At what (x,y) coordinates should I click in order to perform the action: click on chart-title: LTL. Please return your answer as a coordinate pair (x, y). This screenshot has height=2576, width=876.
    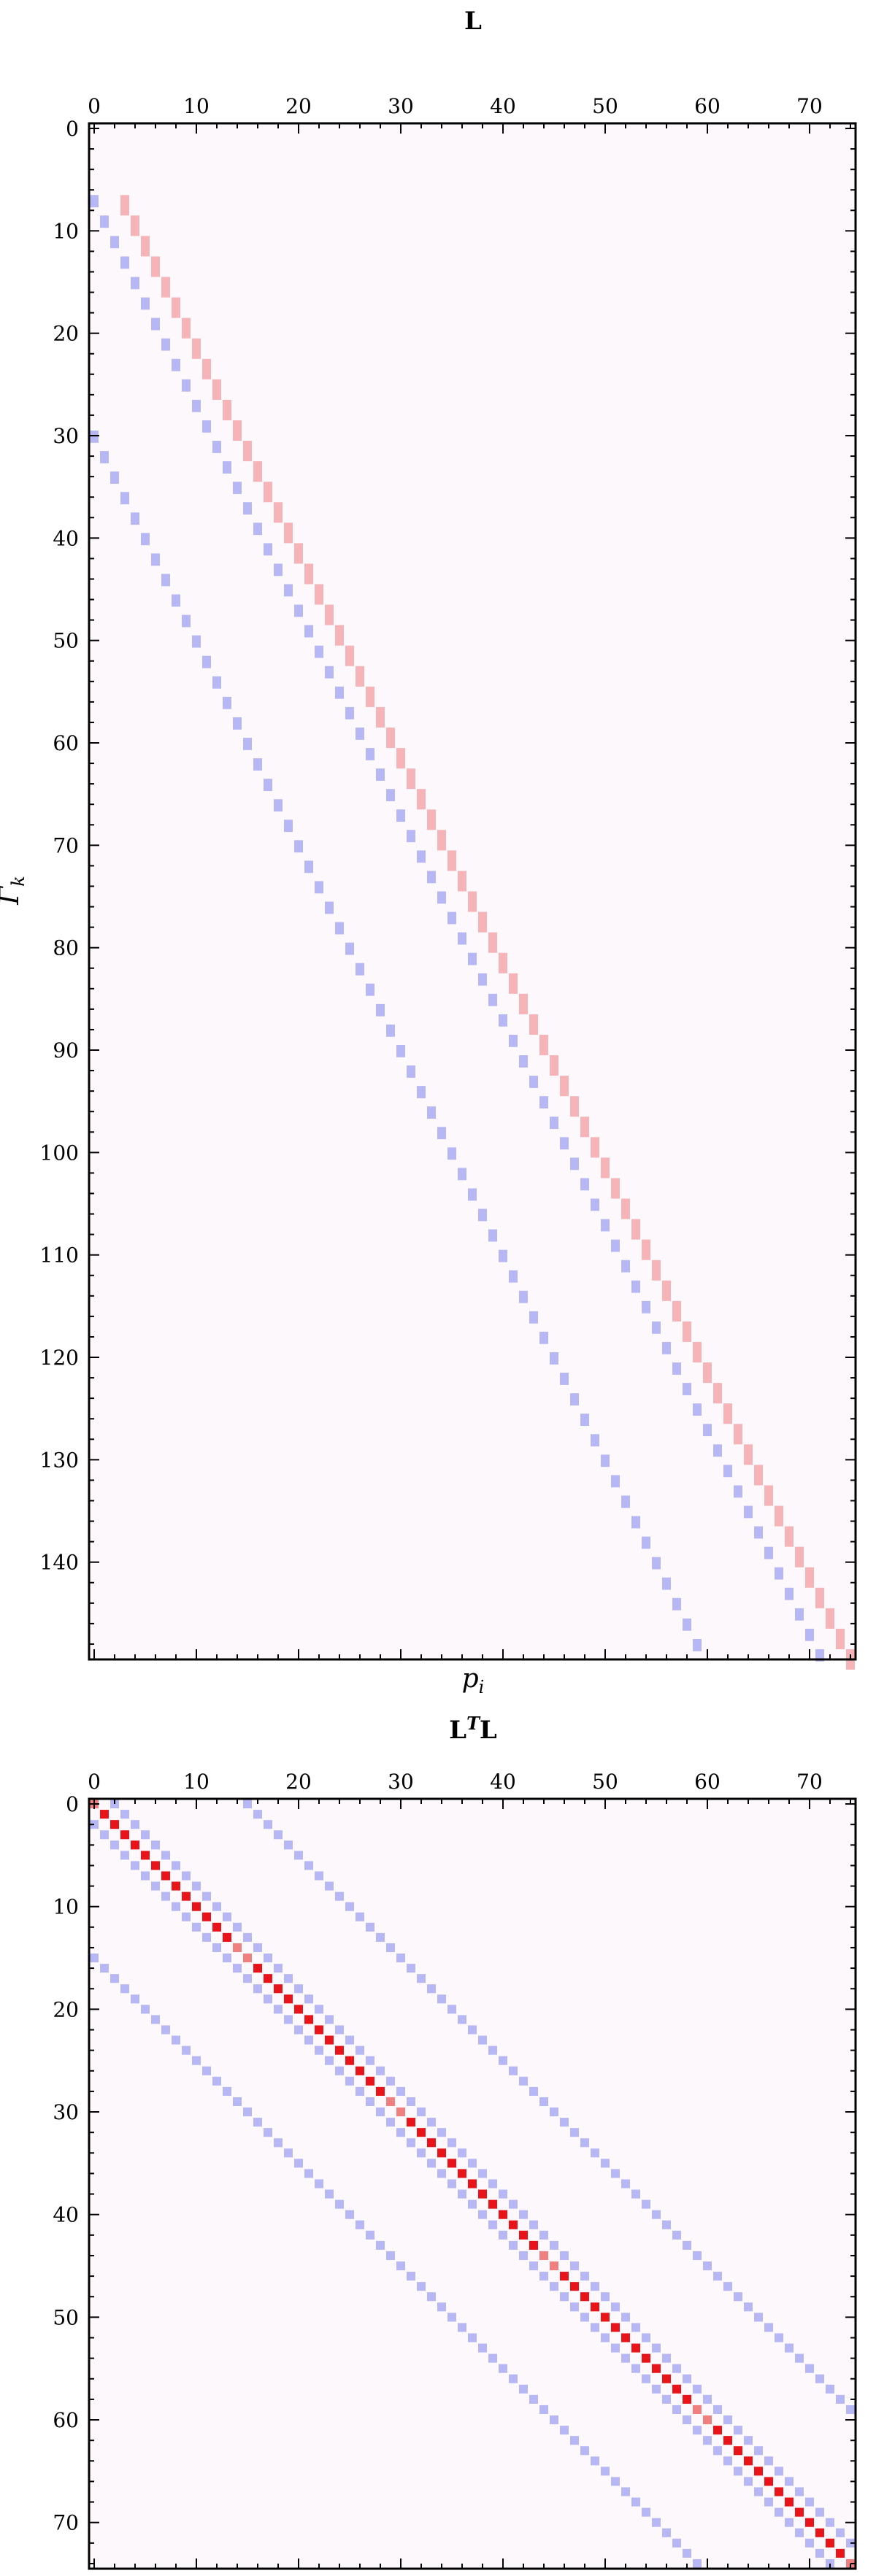
    Looking at the image, I should click on (473, 1729).